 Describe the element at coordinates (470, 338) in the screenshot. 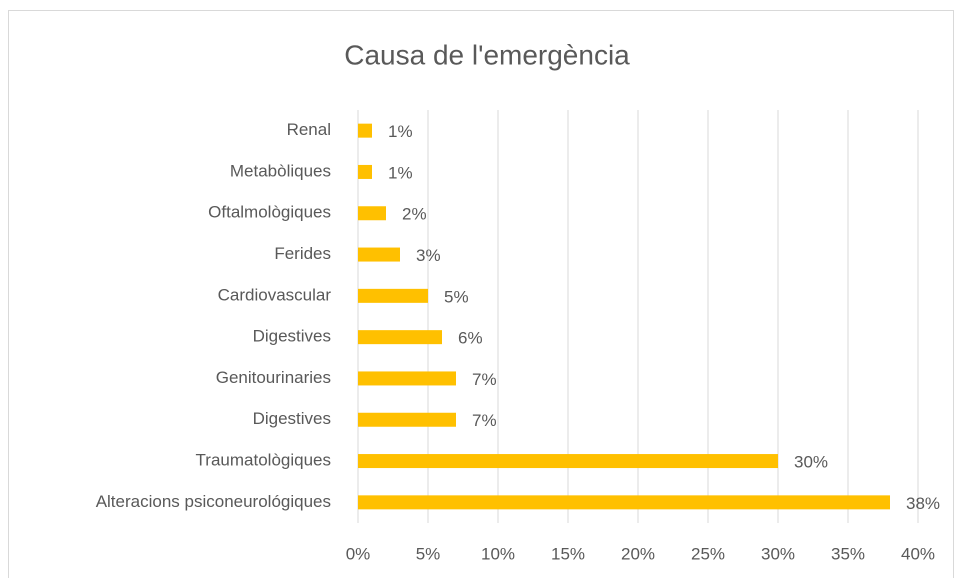

I see `data-label: 6%` at that location.